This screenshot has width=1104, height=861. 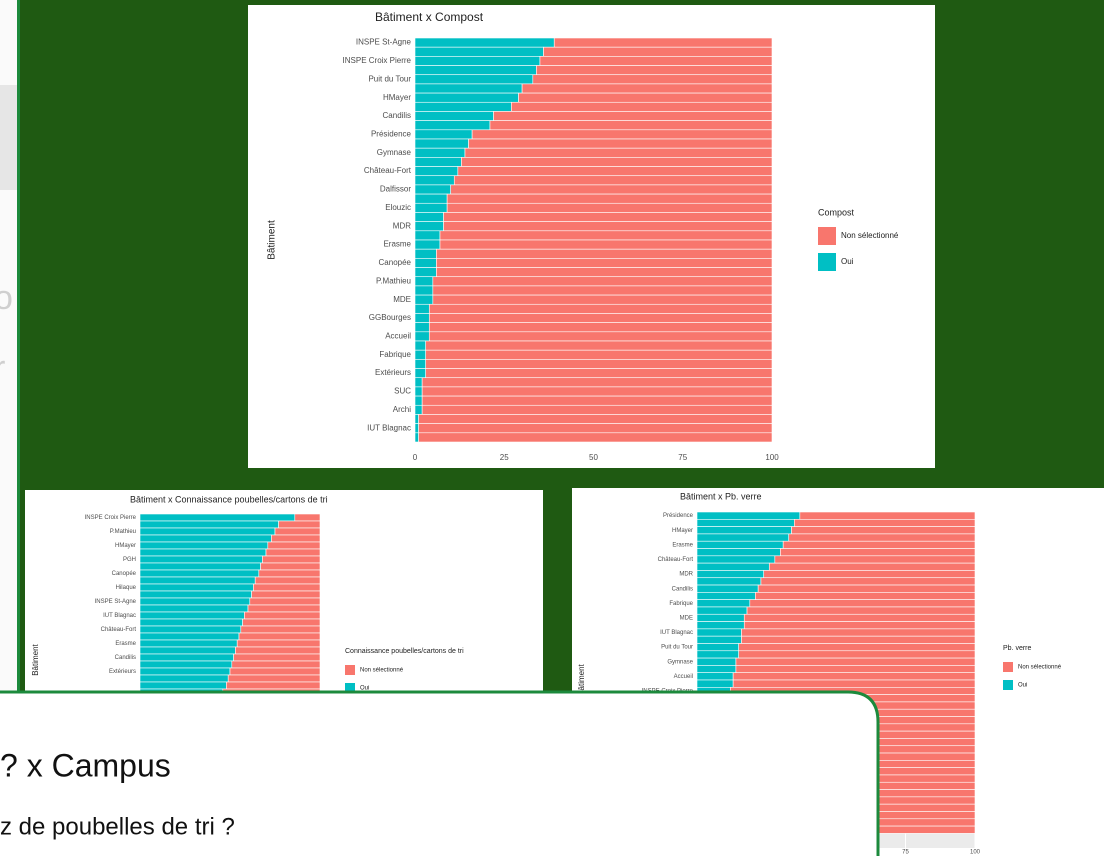 What do you see at coordinates (681, 604) in the screenshot?
I see `y-tick-label: Fabrique` at bounding box center [681, 604].